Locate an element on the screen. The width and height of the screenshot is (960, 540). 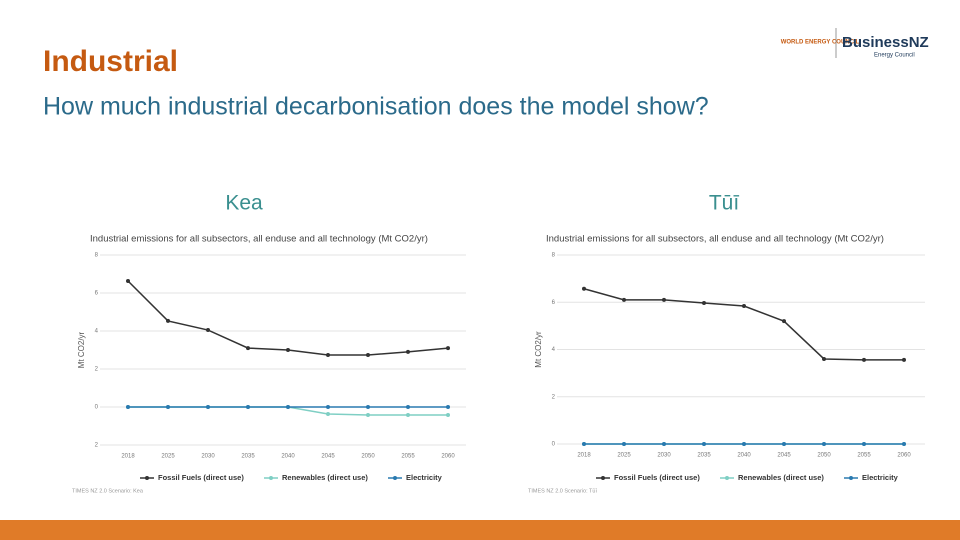
slide-title: Industrial is located at coordinates (110, 61).